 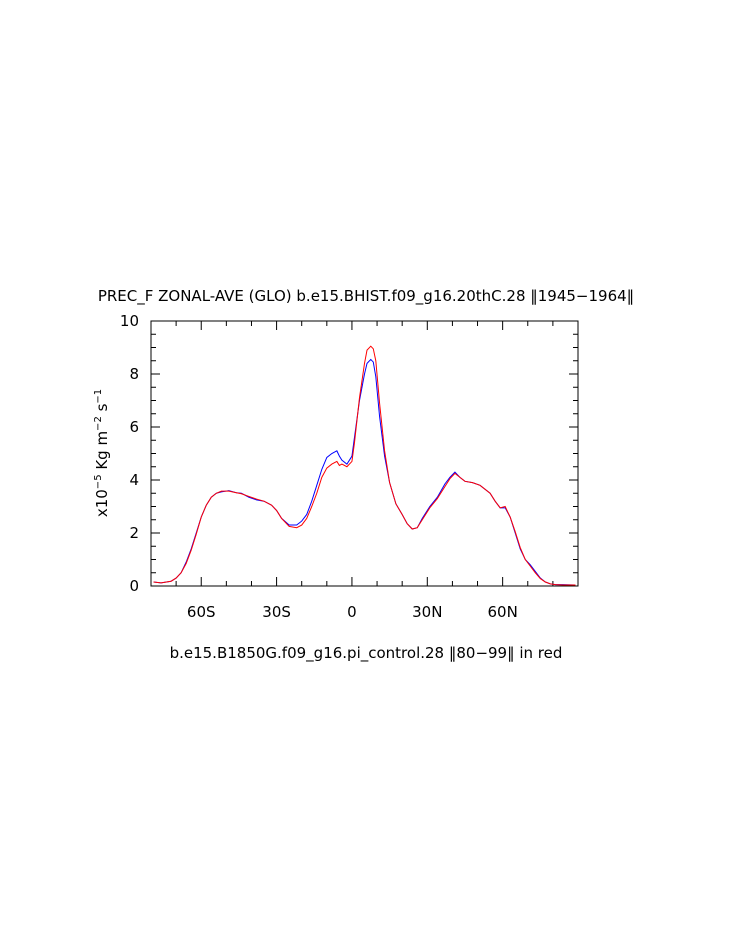 What do you see at coordinates (427, 612) in the screenshot?
I see `x-tick-label: 30N` at bounding box center [427, 612].